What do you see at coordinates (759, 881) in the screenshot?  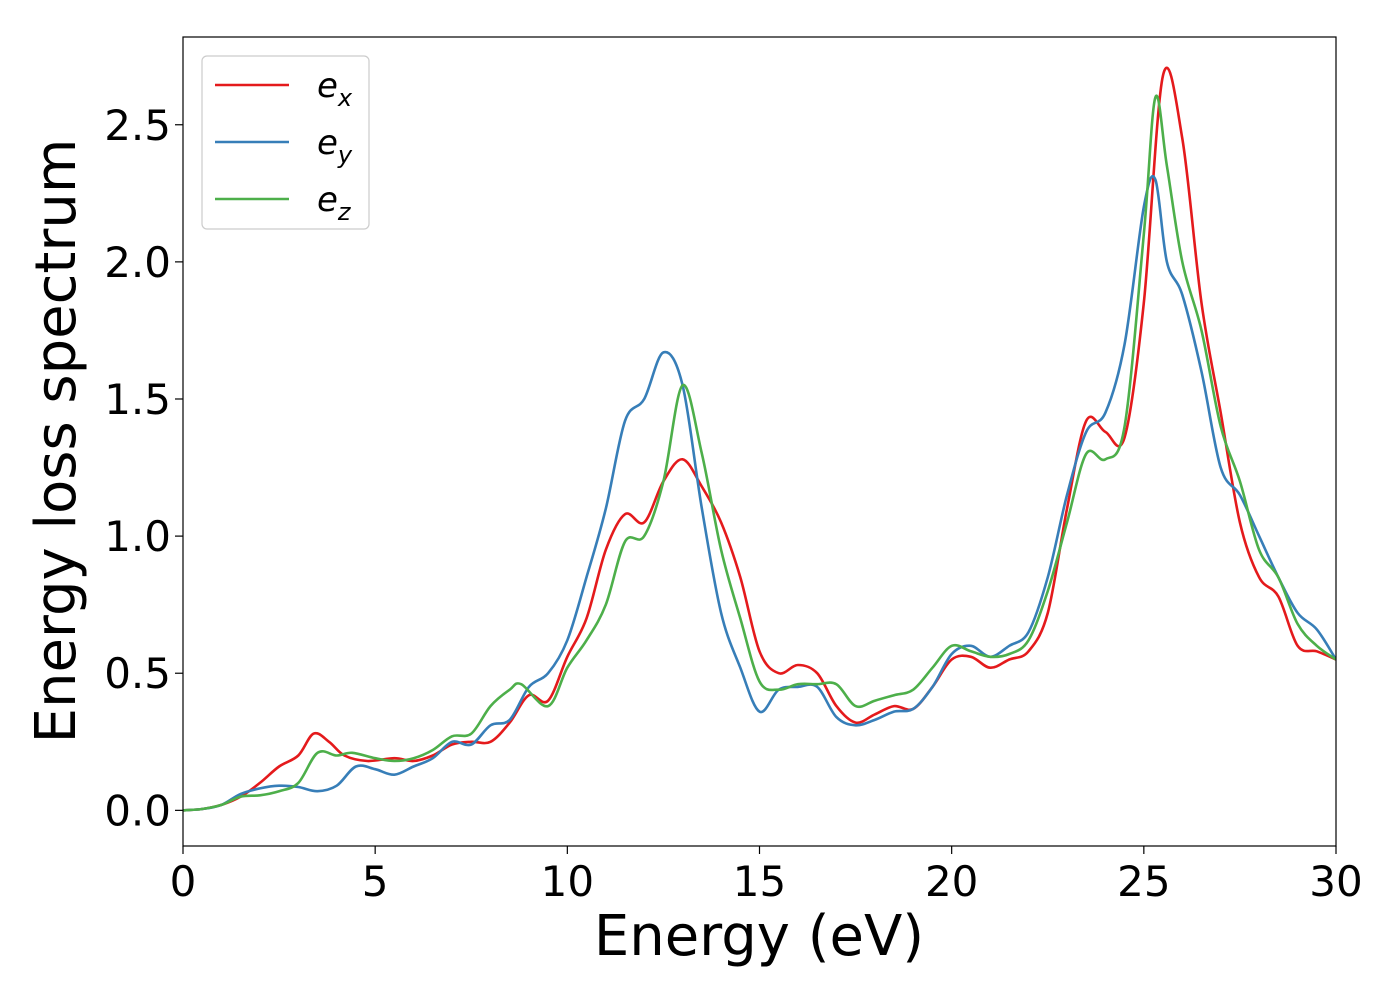 I see `x-tick-label: 15` at bounding box center [759, 881].